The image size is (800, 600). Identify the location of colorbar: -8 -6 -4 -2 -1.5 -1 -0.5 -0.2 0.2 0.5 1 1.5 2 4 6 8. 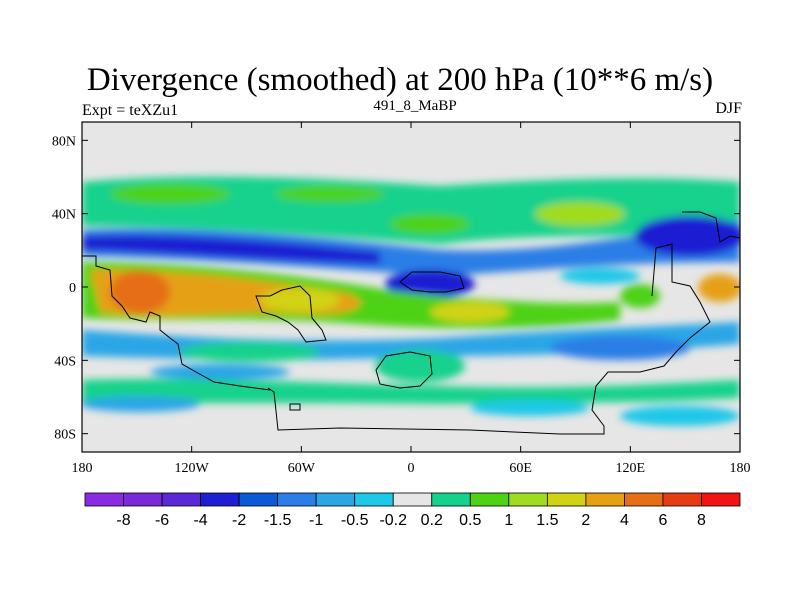
(412, 510).